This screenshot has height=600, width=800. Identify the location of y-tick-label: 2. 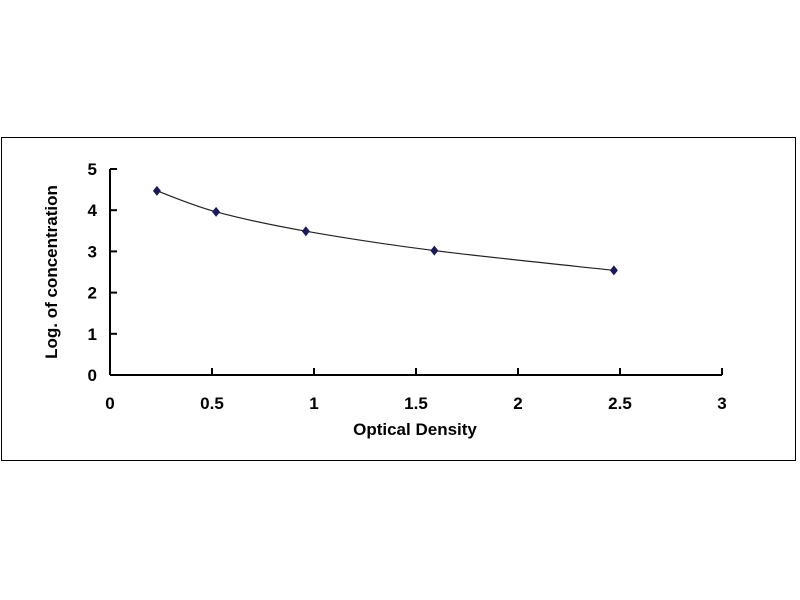
(92, 293).